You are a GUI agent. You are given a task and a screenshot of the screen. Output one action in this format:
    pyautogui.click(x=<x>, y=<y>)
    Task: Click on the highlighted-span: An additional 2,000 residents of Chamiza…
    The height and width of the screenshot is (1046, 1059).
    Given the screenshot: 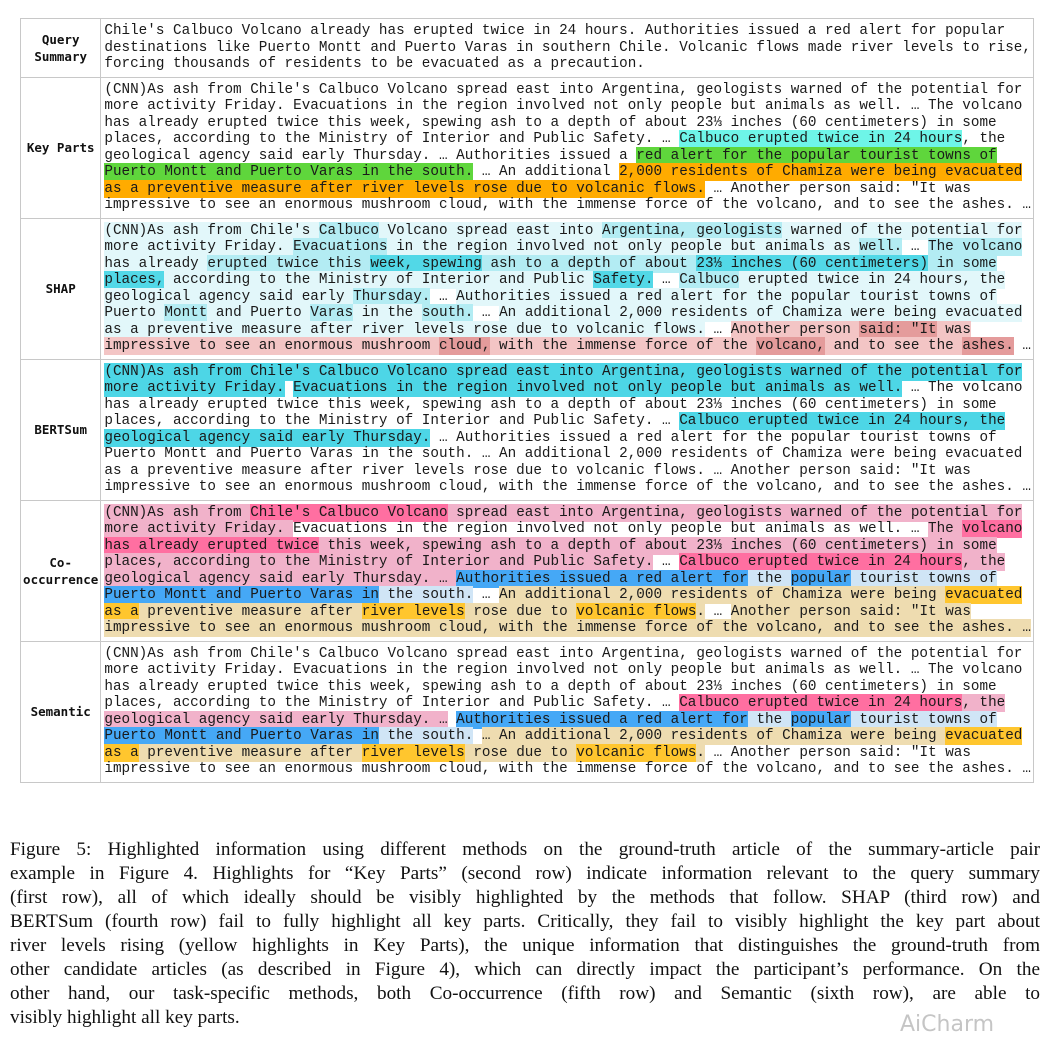 What is the action you would take?
    pyautogui.click(x=722, y=595)
    